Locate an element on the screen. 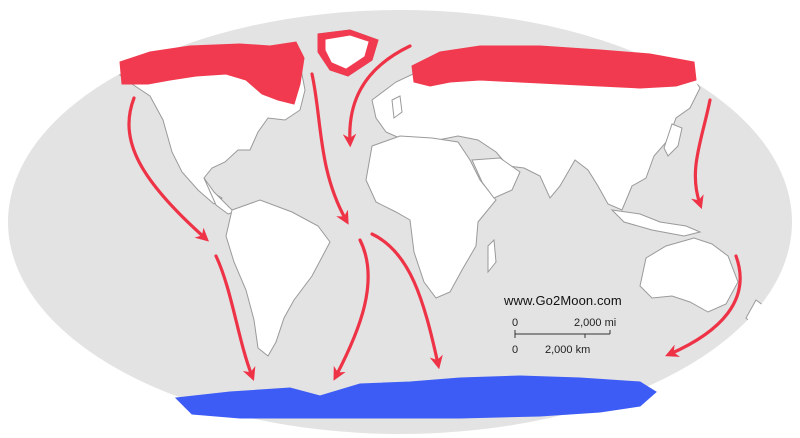 The width and height of the screenshot is (800, 438). japan is located at coordinates (673, 140).